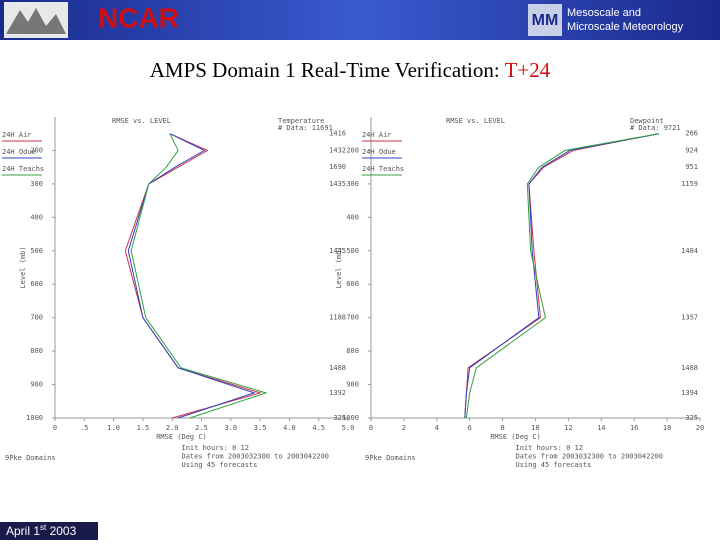 This screenshot has width=720, height=545. Describe the element at coordinates (337, 318) in the screenshot. I see `count-label: 1188` at that location.